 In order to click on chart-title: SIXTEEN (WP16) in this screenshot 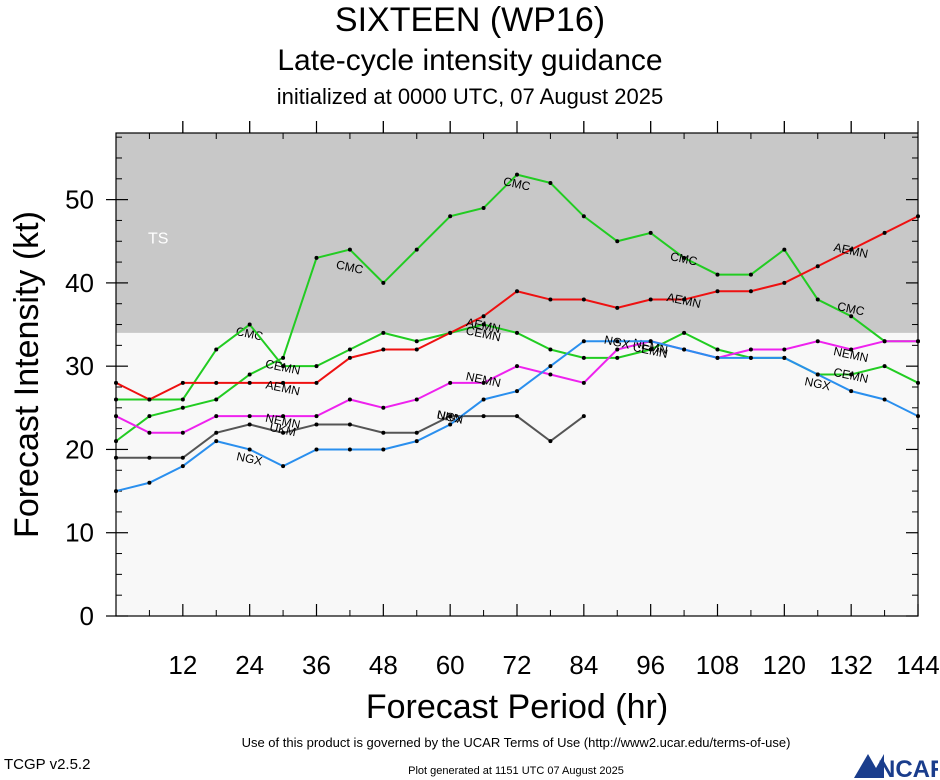, I will do `click(470, 20)`.